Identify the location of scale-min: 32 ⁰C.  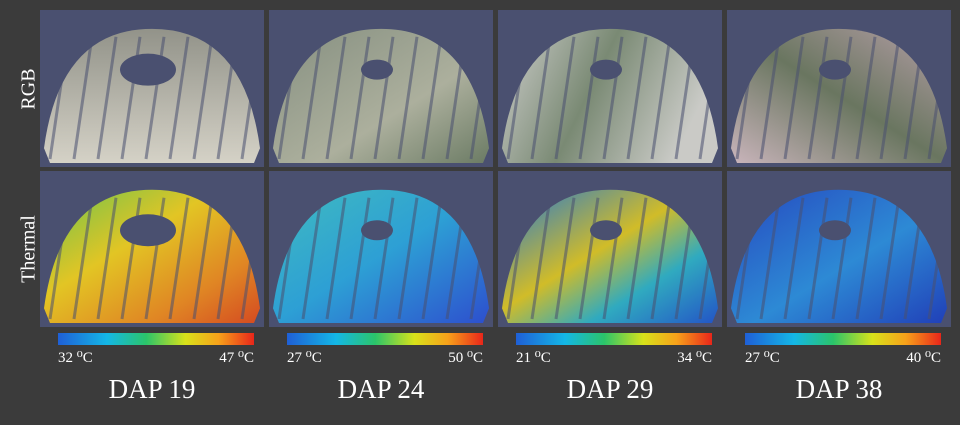
(75, 358).